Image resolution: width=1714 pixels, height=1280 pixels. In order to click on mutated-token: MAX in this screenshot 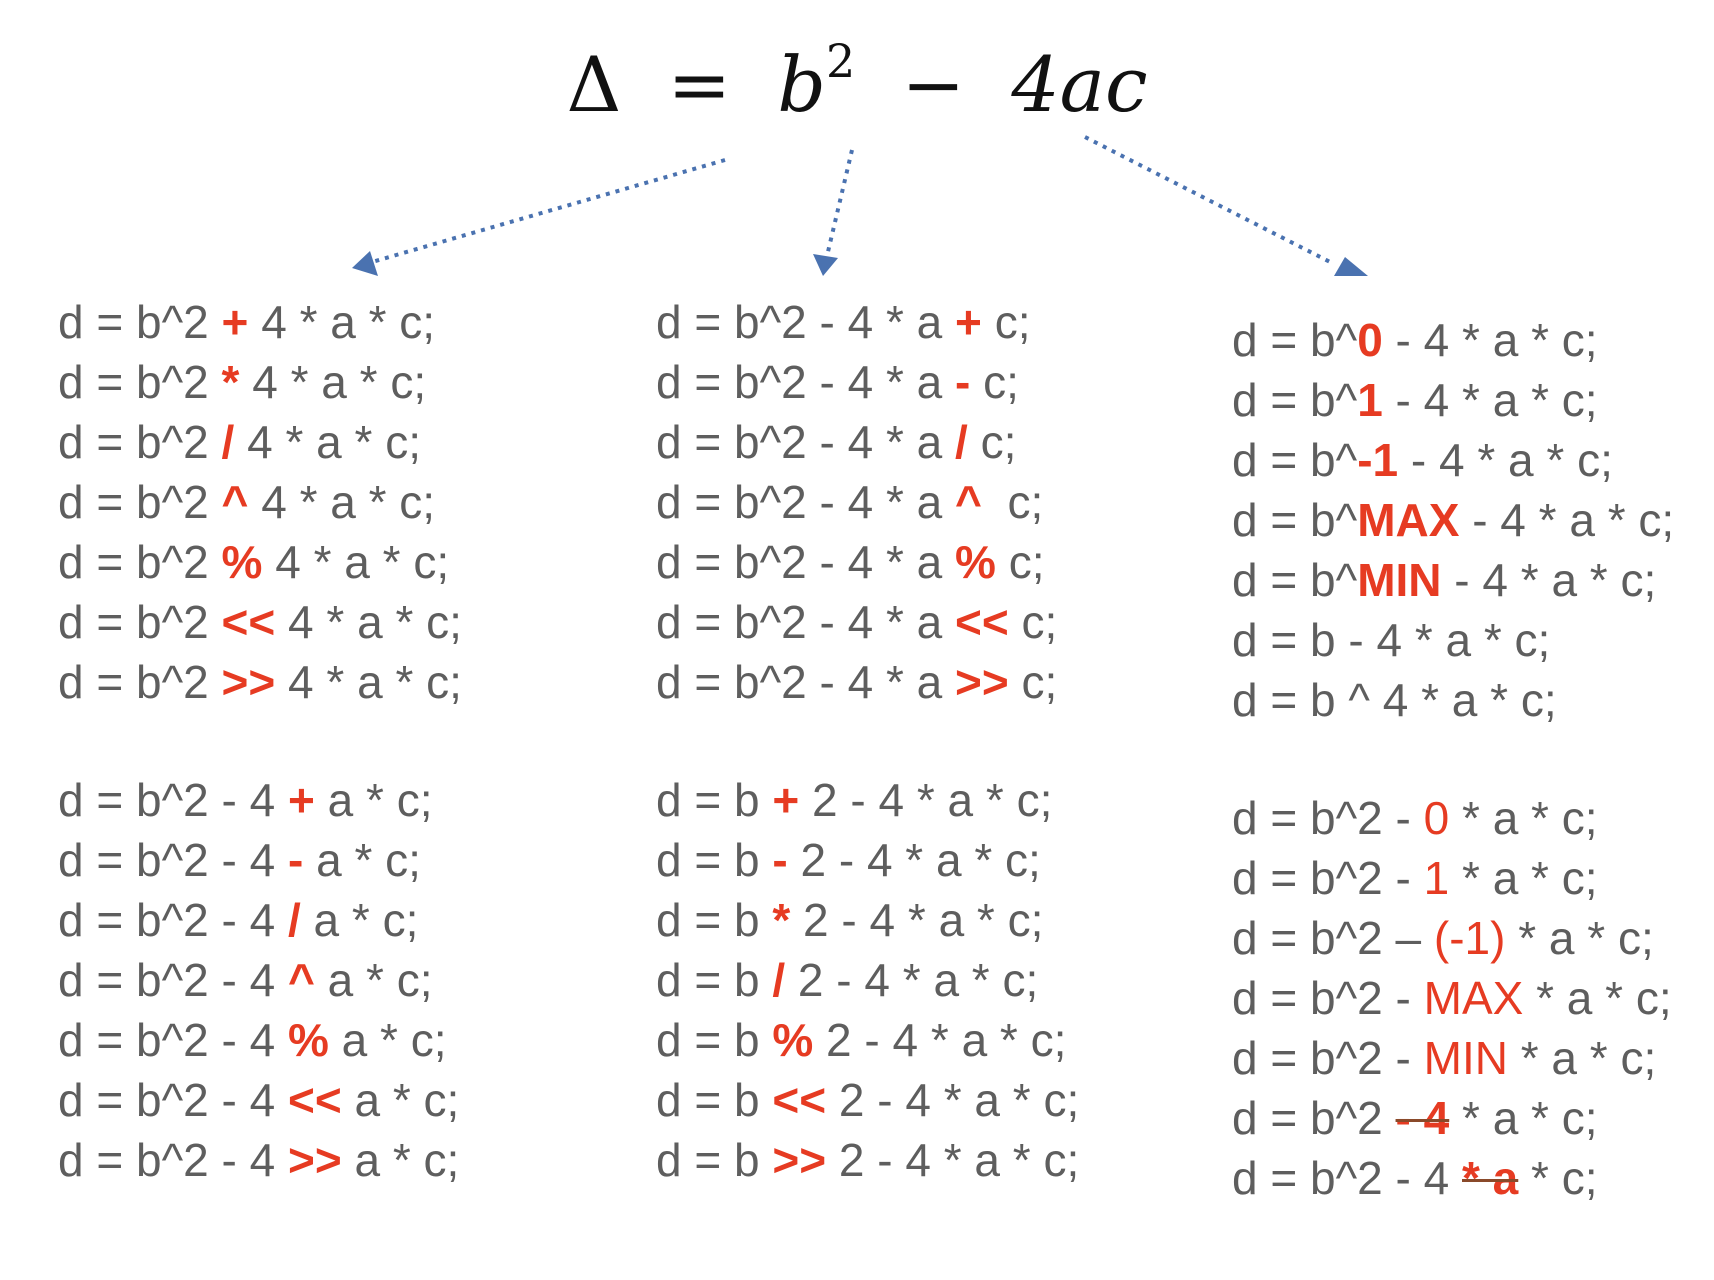, I will do `click(1473, 998)`.